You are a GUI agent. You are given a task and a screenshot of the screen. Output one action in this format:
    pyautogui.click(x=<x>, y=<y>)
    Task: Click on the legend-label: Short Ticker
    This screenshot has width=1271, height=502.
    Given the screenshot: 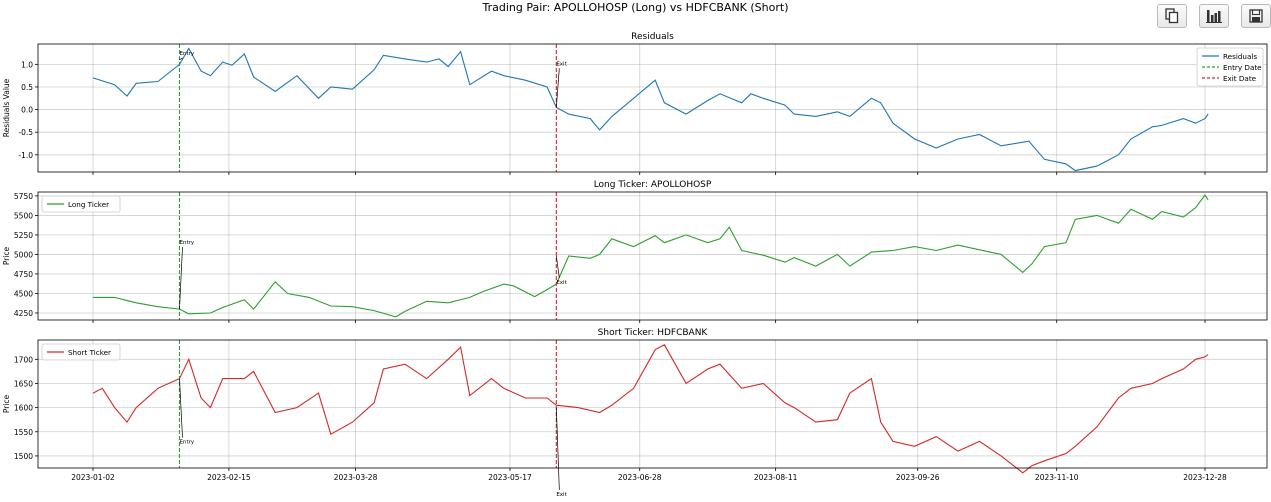 What is the action you would take?
    pyautogui.click(x=89, y=352)
    